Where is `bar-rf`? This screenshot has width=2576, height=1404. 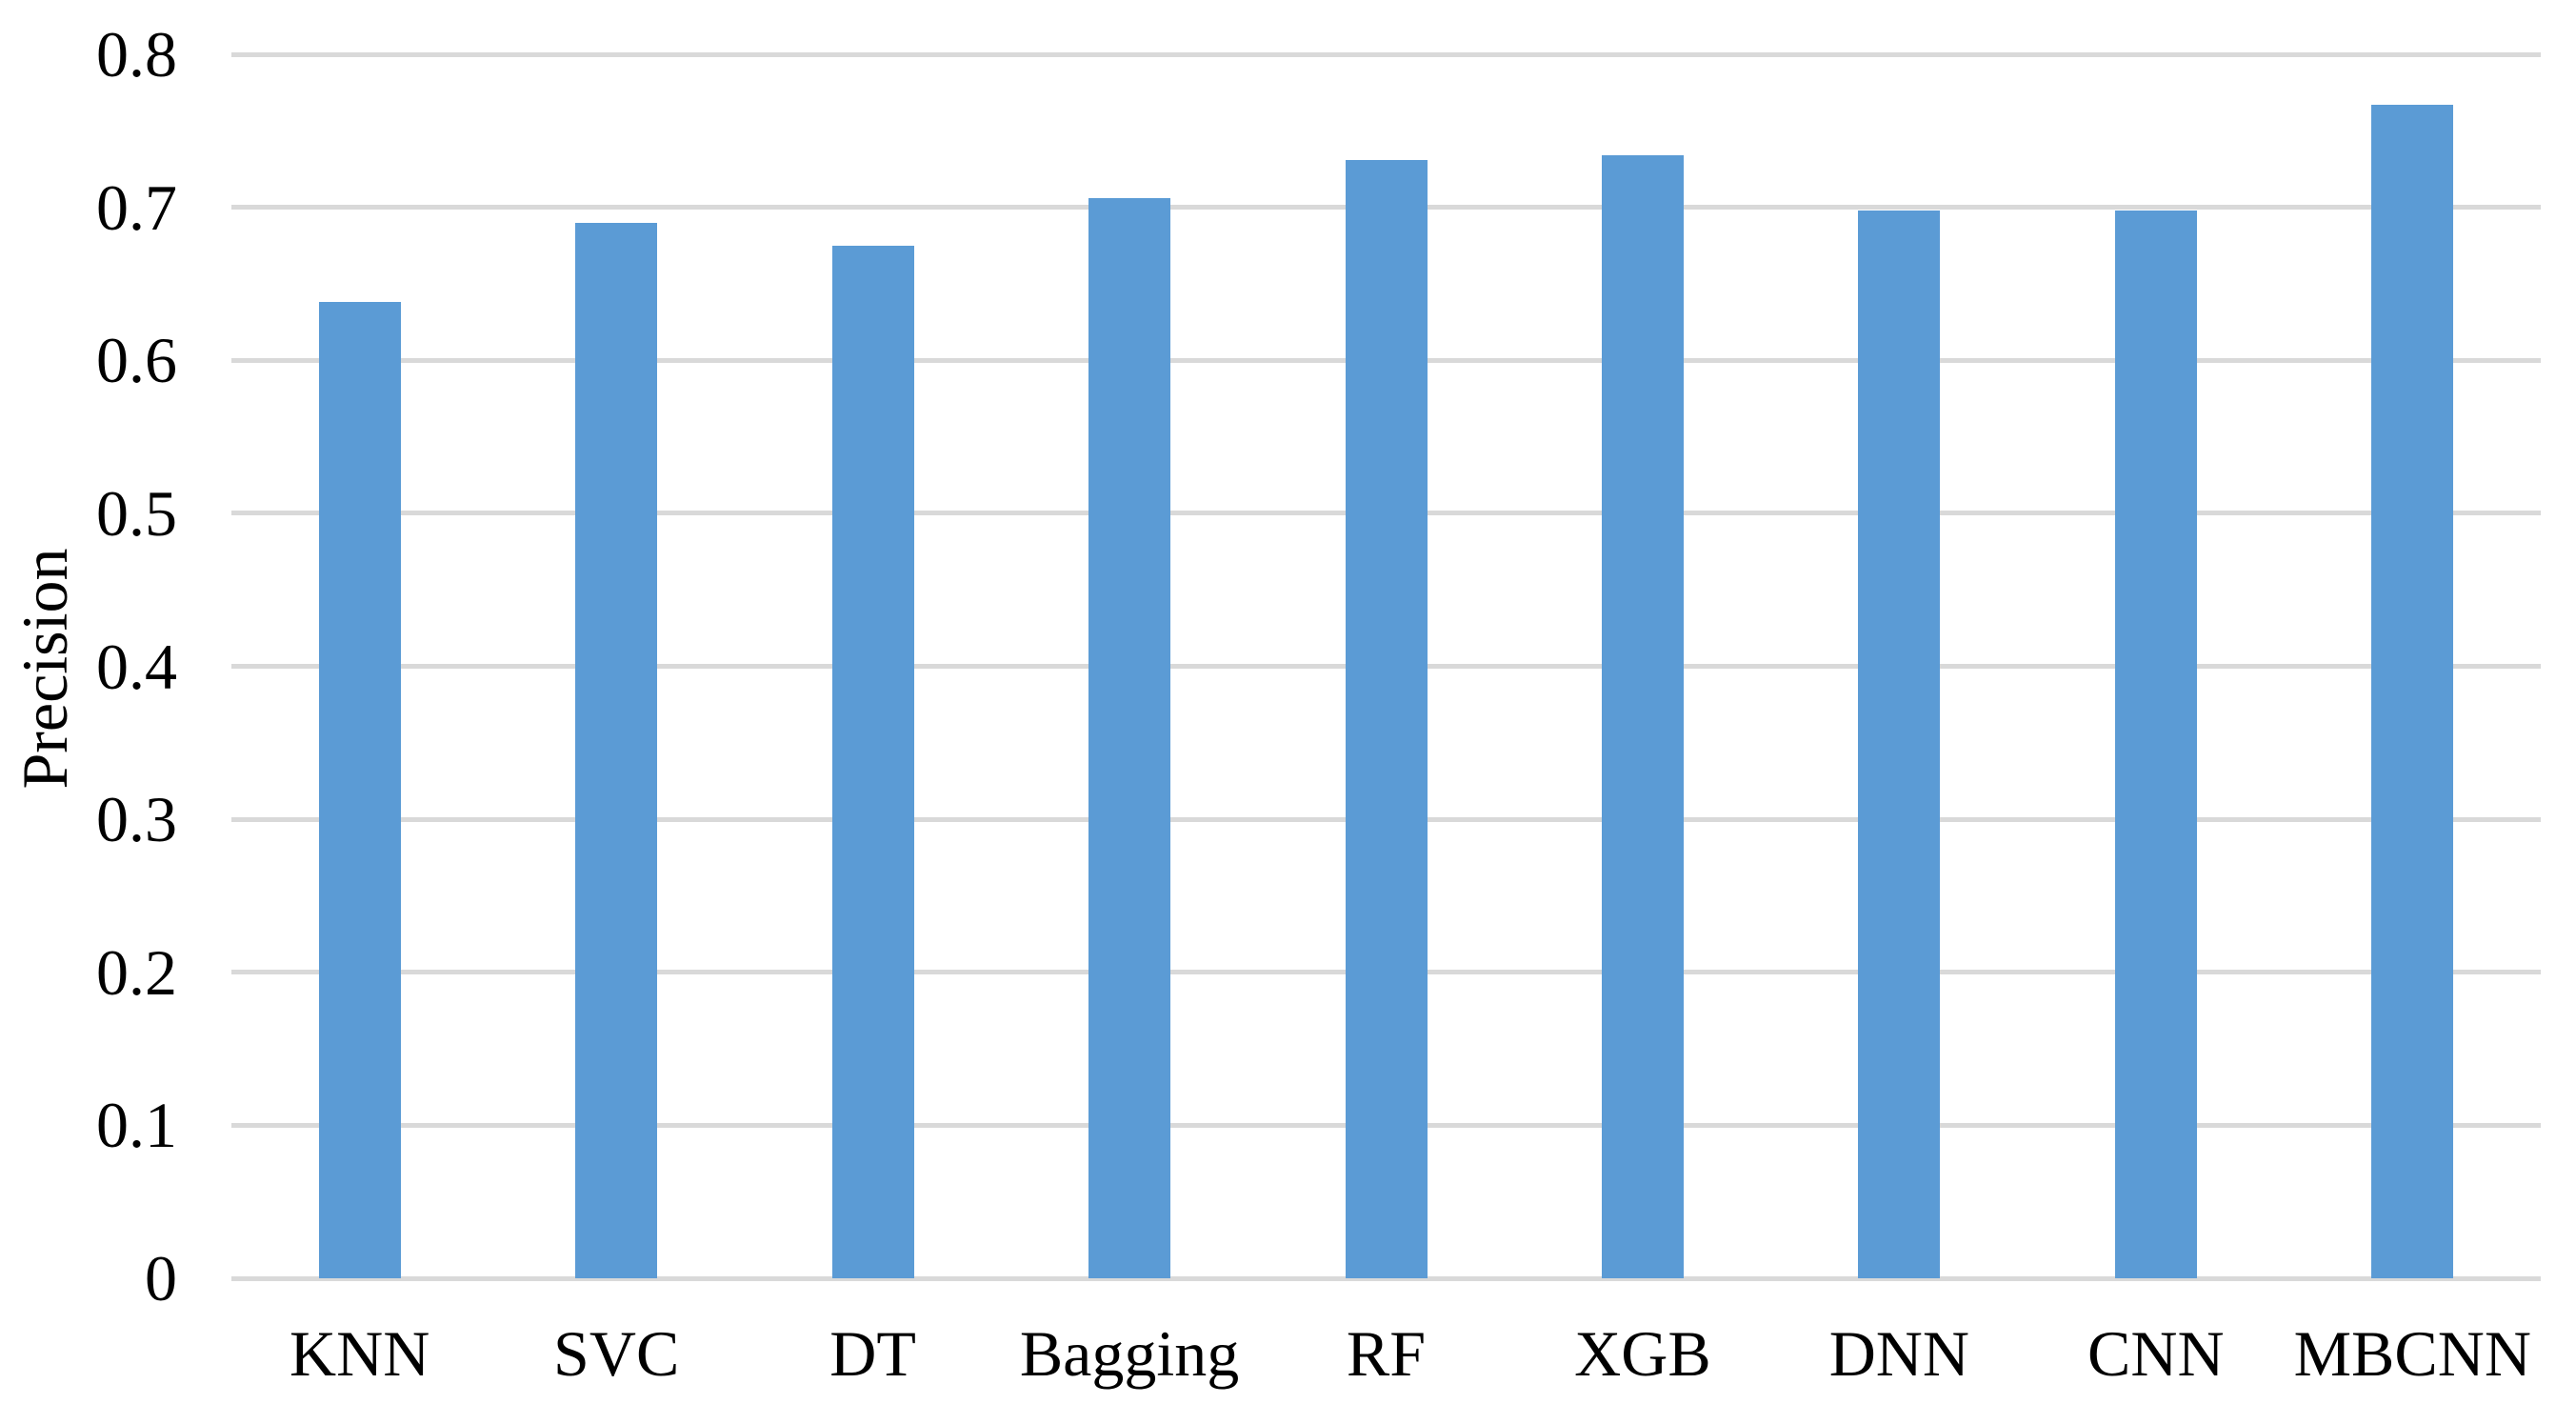
bar-rf is located at coordinates (1386, 718).